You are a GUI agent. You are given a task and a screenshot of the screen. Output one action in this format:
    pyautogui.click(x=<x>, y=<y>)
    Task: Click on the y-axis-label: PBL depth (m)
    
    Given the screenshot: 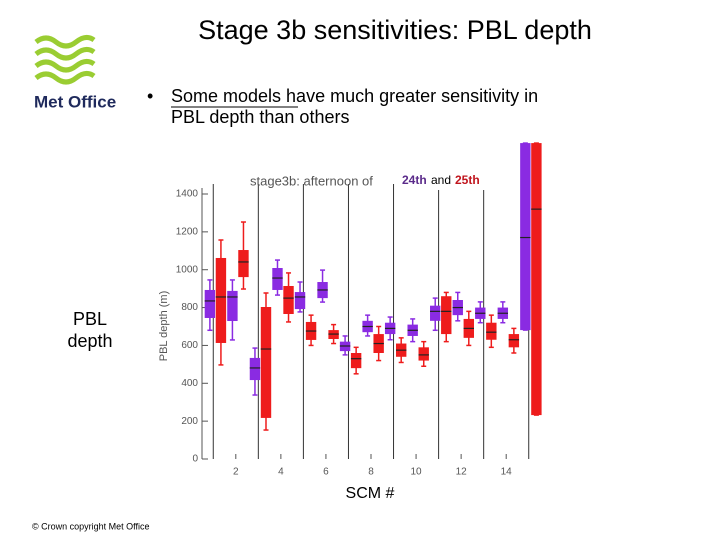 What is the action you would take?
    pyautogui.click(x=164, y=326)
    